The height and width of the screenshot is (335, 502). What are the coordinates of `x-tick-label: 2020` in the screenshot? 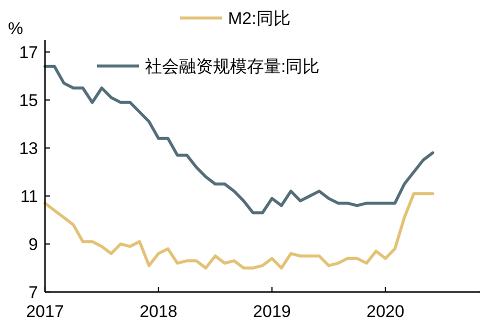 It's located at (385, 311).